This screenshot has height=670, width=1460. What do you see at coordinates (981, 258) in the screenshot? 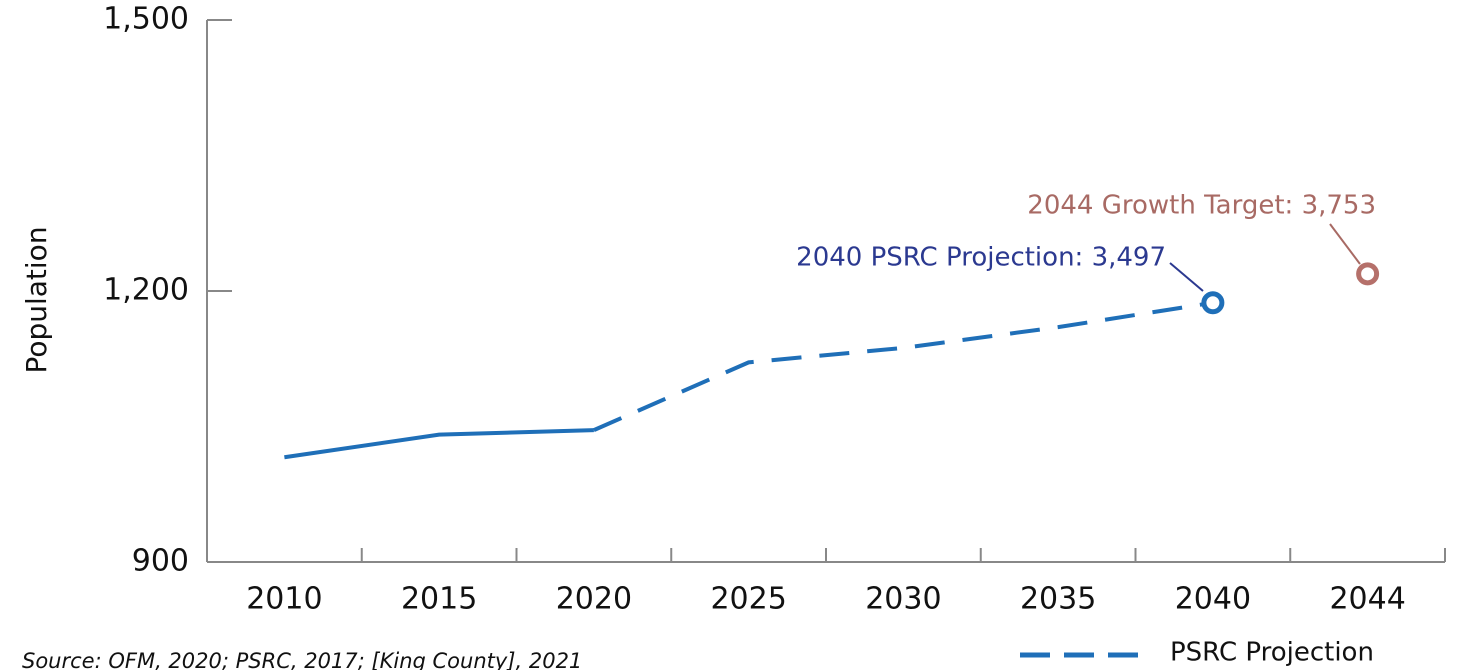
I see `annotation: 2040 PSRC Projection: 3,497` at bounding box center [981, 258].